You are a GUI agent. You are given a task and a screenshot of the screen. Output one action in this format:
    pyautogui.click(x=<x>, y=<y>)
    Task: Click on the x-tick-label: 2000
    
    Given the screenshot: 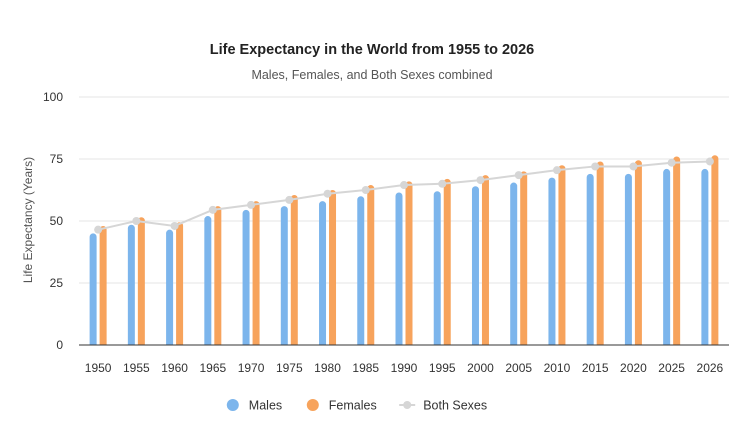 What is the action you would take?
    pyautogui.click(x=480, y=368)
    